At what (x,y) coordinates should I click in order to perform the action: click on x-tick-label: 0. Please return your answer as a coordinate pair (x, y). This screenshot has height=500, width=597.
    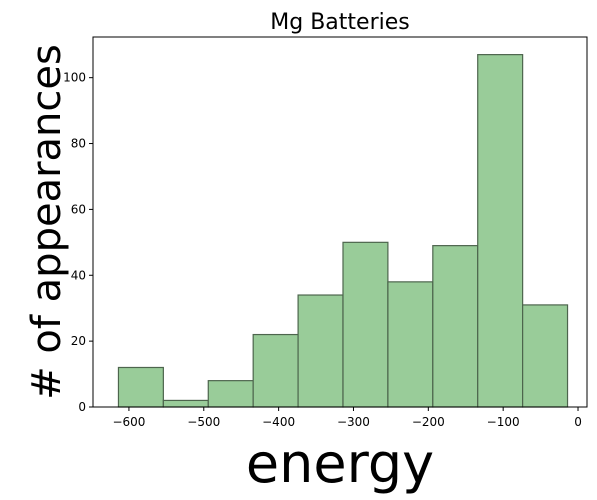
    Looking at the image, I should click on (578, 422).